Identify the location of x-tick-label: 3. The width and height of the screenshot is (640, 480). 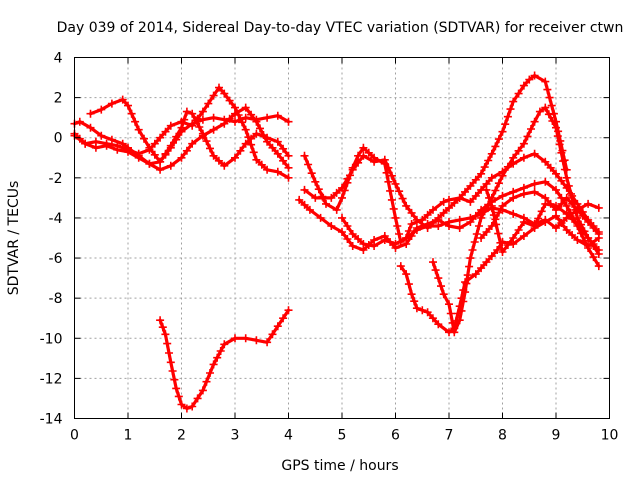
(235, 436).